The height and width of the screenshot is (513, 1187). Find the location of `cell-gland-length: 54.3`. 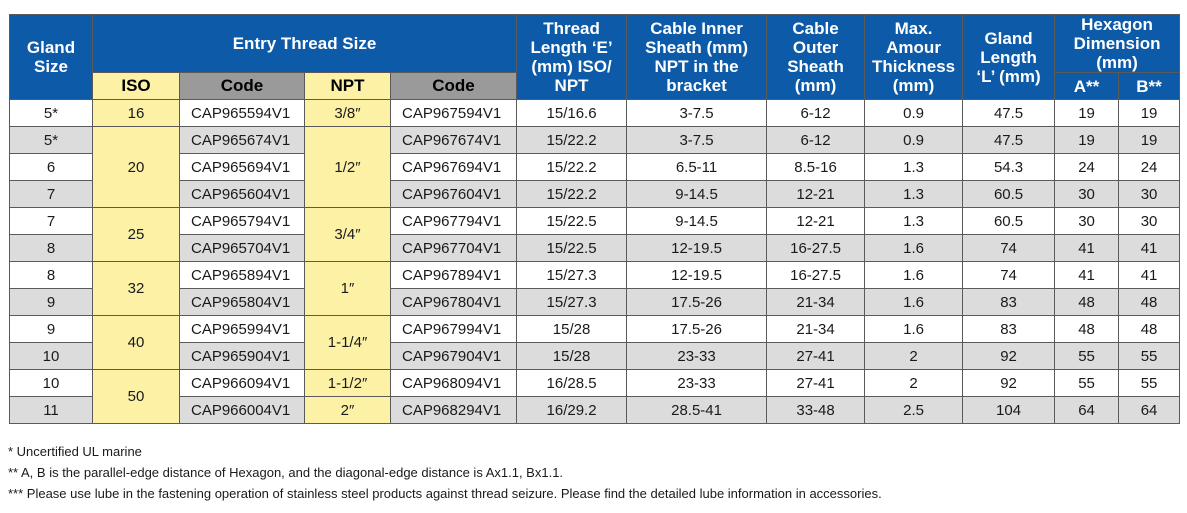

cell-gland-length: 54.3 is located at coordinates (1009, 167).